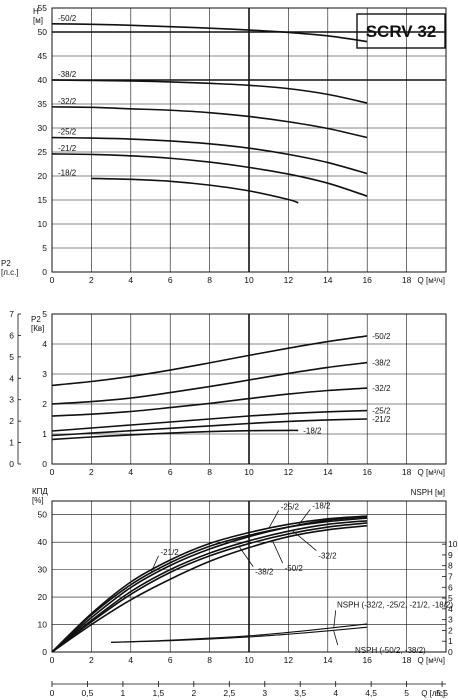  What do you see at coordinates (406, 693) in the screenshot?
I see `secondary-x-tick-label: 5` at bounding box center [406, 693].